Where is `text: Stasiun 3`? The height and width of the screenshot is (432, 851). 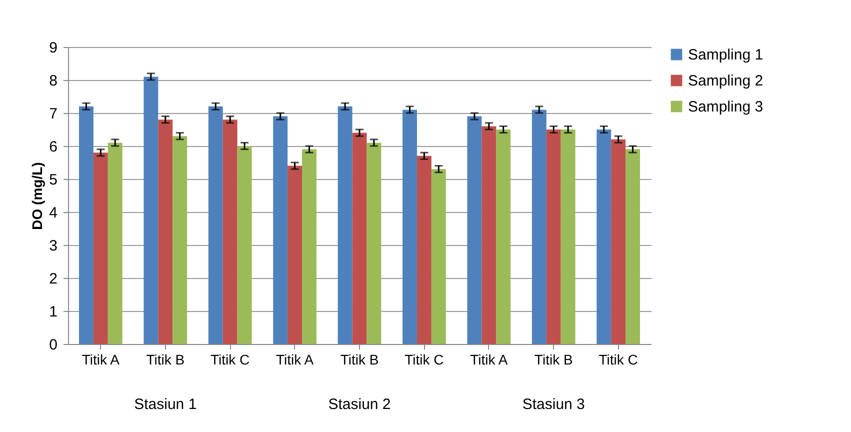
text: Stasiun 3 is located at coordinates (553, 404).